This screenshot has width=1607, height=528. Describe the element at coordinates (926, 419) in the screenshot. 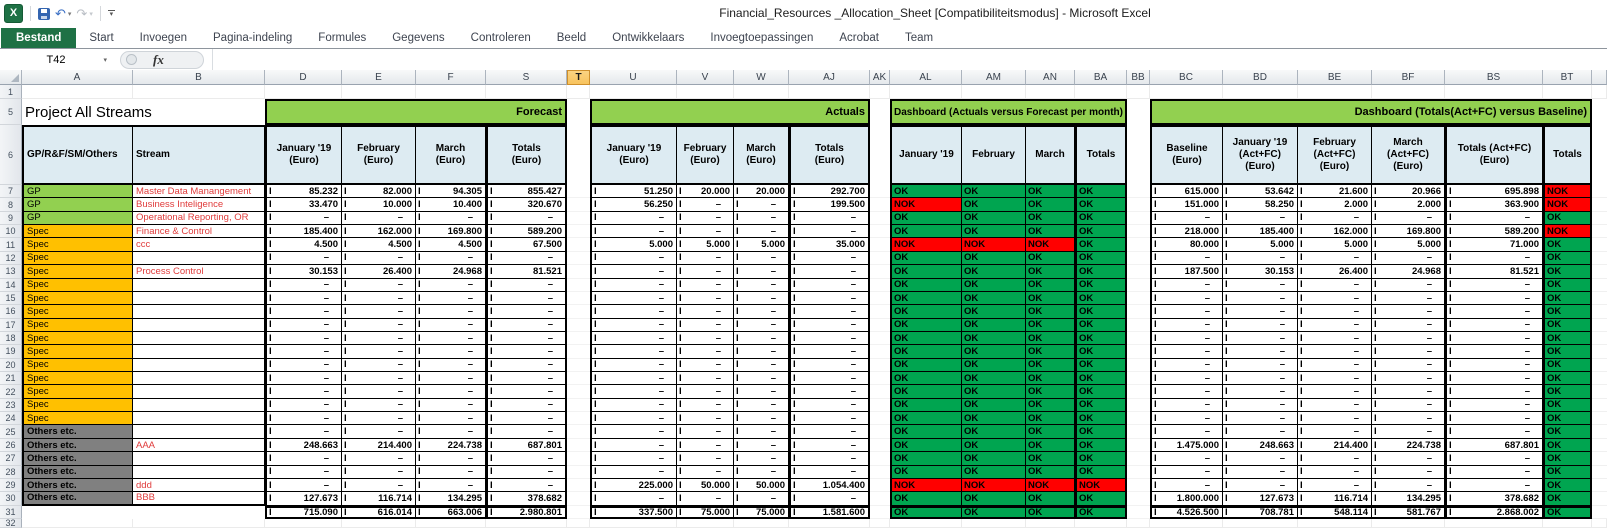

I see `cell-AL24: OK` at that location.